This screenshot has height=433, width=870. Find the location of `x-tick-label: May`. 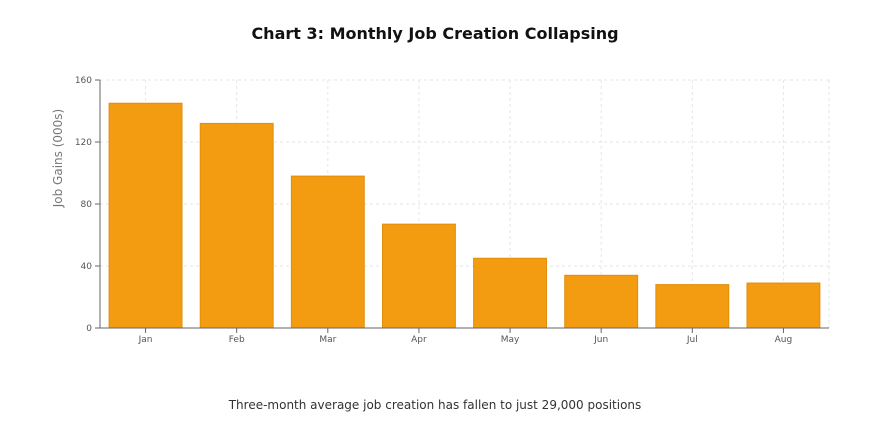

x-tick-label: May is located at coordinates (510, 340).